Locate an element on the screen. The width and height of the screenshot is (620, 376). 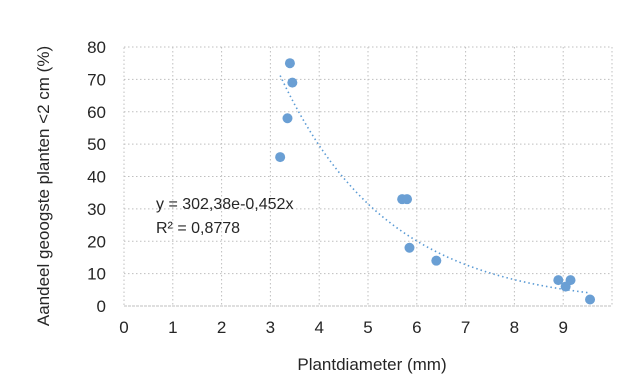
x-axis-tick-labels: 0 1 2 3 4 5 6 7 8 9 is located at coordinates (343, 327).